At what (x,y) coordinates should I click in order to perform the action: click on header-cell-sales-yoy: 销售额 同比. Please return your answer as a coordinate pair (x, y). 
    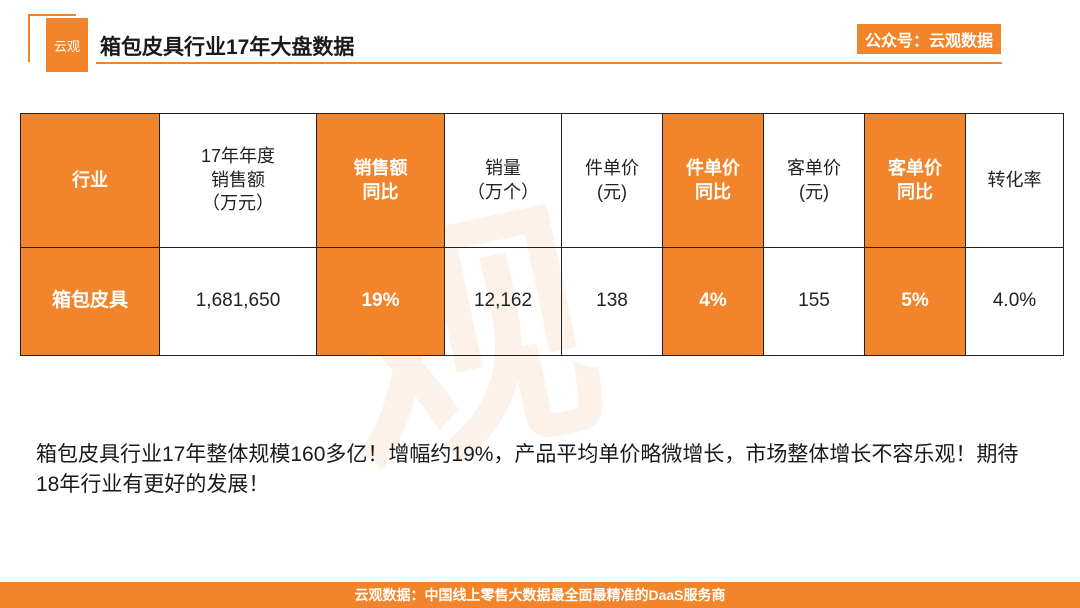
    Looking at the image, I should click on (380, 180).